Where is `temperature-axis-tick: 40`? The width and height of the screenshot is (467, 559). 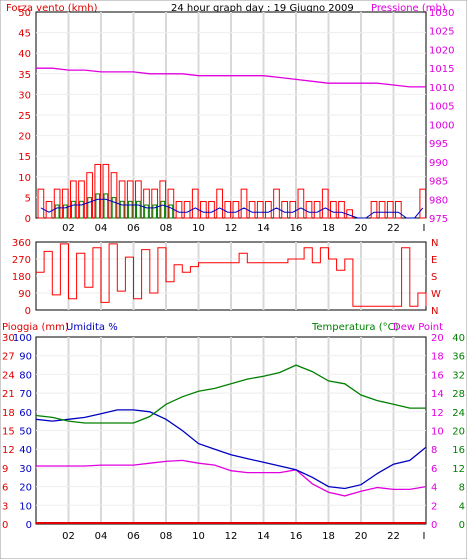 temperature-axis-tick: 40 is located at coordinates (458, 338).